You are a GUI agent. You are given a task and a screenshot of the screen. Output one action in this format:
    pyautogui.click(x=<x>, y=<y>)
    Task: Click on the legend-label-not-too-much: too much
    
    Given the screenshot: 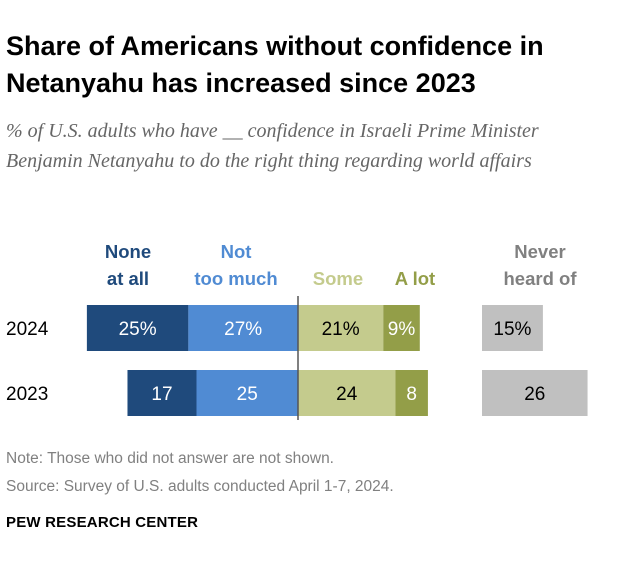 What is the action you would take?
    pyautogui.click(x=235, y=278)
    